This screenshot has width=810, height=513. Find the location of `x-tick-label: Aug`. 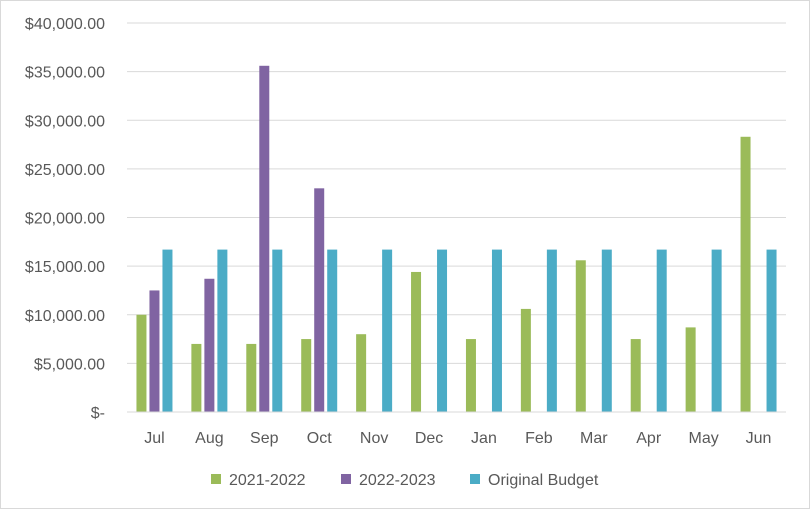

x-tick-label: Aug is located at coordinates (209, 438).